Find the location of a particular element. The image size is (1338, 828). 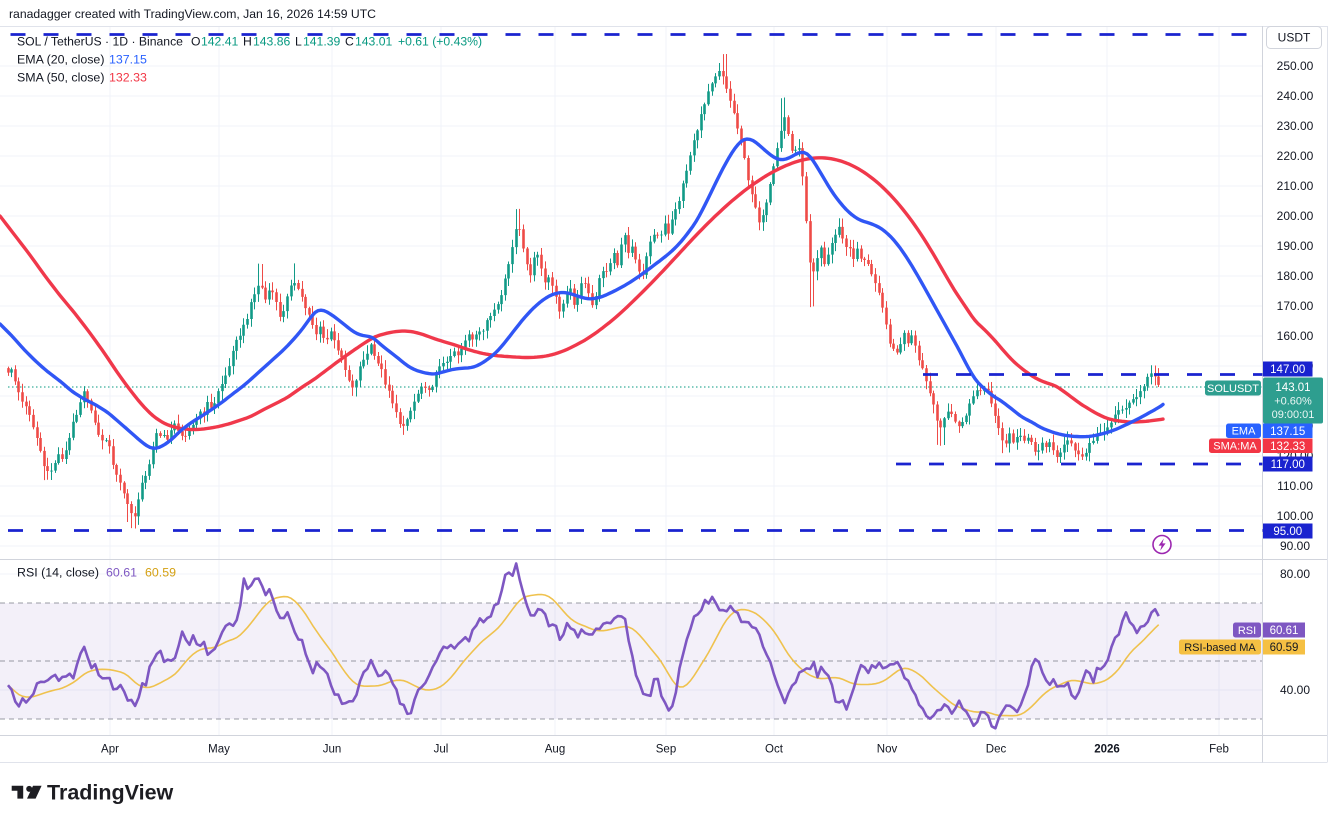

svg-text: EMA (20, close) is located at coordinates (60, 60).